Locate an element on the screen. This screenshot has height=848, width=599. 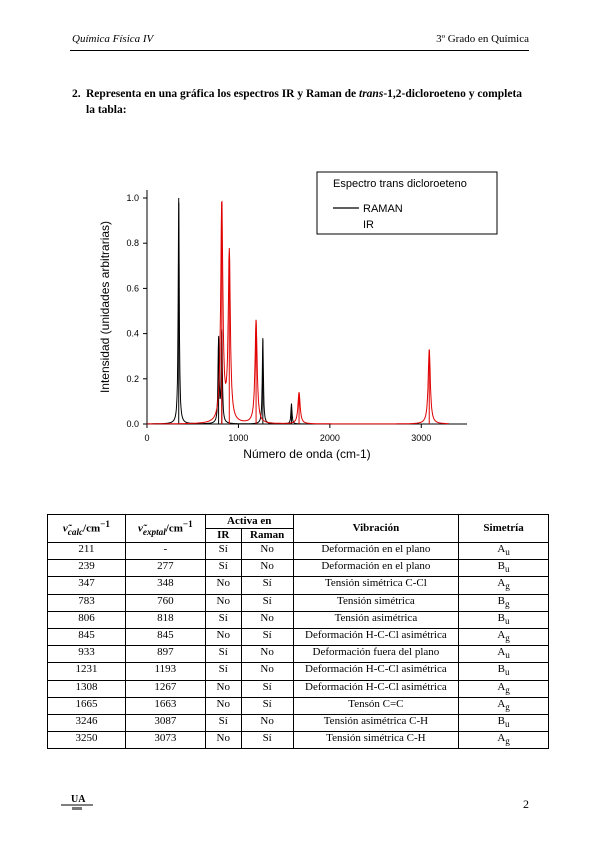
y-tick-label: 1.0 is located at coordinates (132, 198).